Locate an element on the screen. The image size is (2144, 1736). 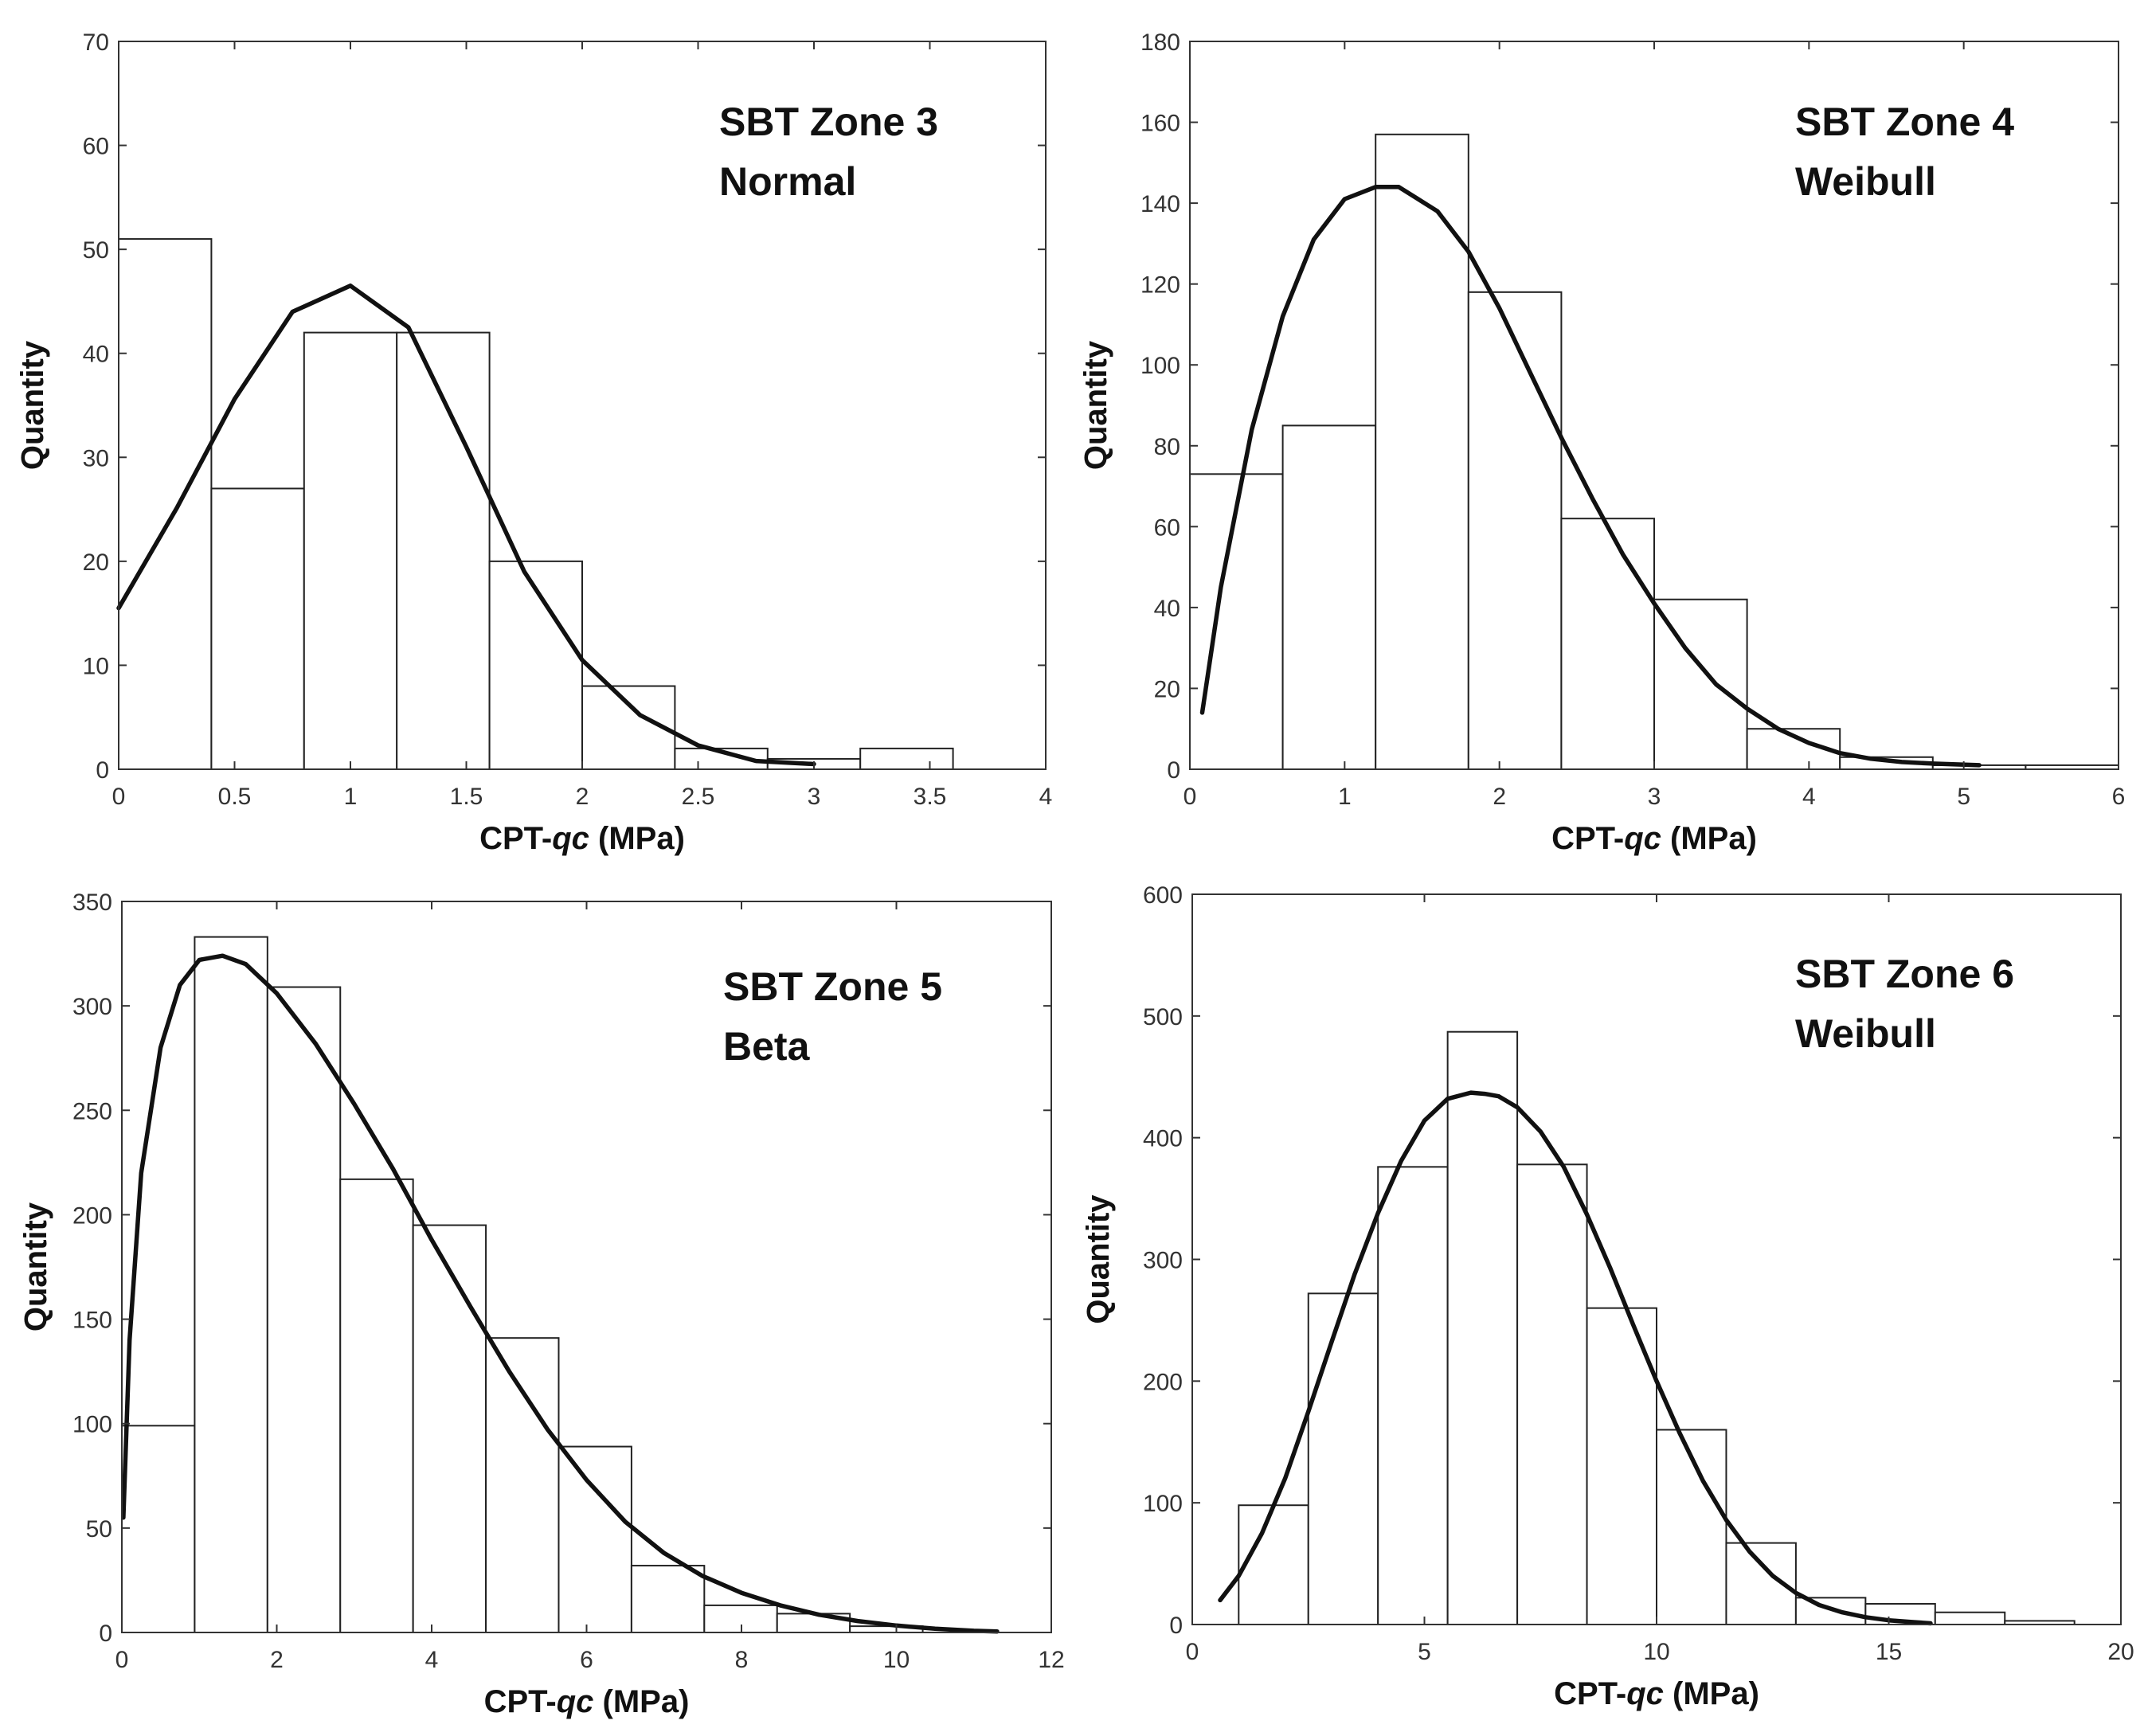
y-tick-label: 160 is located at coordinates (1160, 124).